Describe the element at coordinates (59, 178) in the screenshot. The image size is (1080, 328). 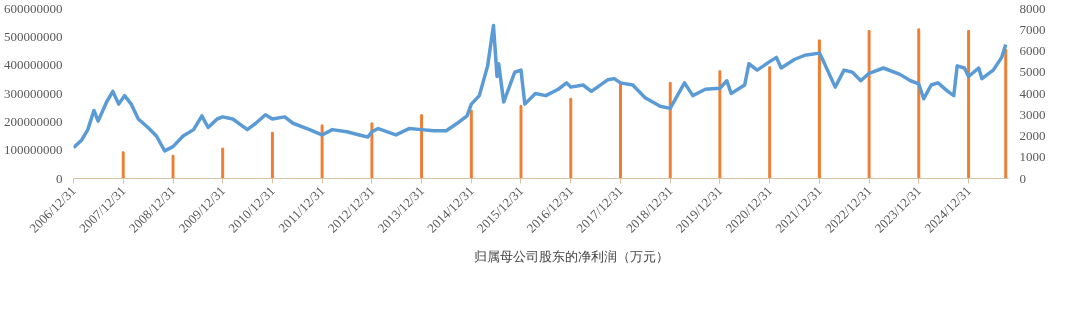
I see `y-tick-label: 0` at that location.